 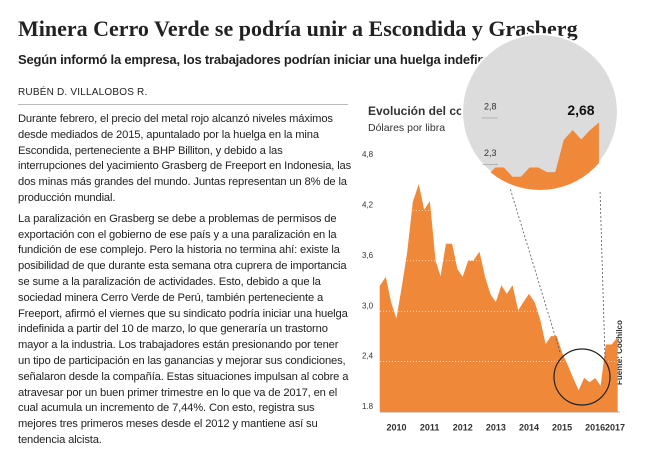 What do you see at coordinates (490, 153) in the screenshot?
I see `y-tick-label: 2,3` at bounding box center [490, 153].